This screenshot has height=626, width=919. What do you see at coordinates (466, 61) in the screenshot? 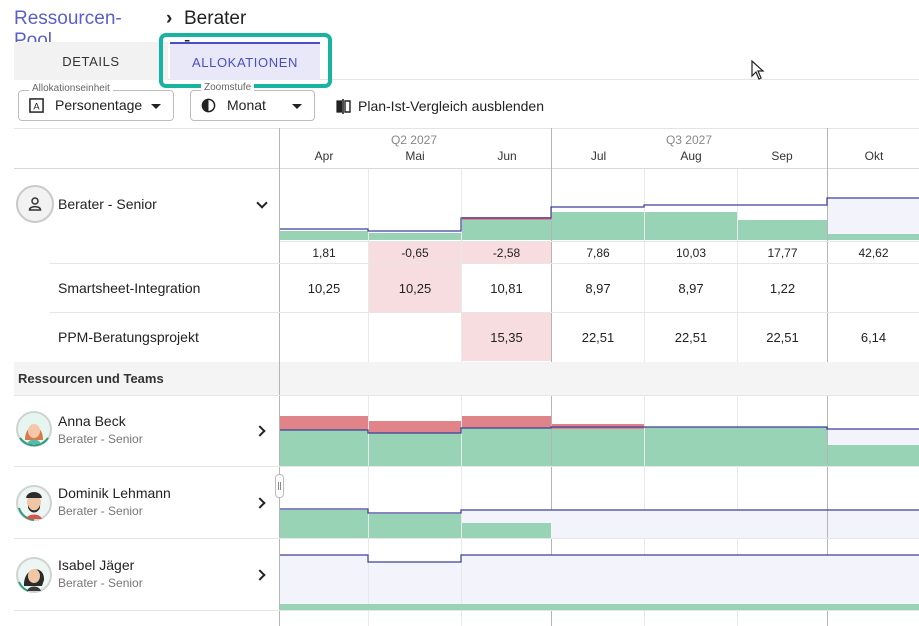
I see `tab-bar: DETAILS ALLOKATIONEN` at bounding box center [466, 61].